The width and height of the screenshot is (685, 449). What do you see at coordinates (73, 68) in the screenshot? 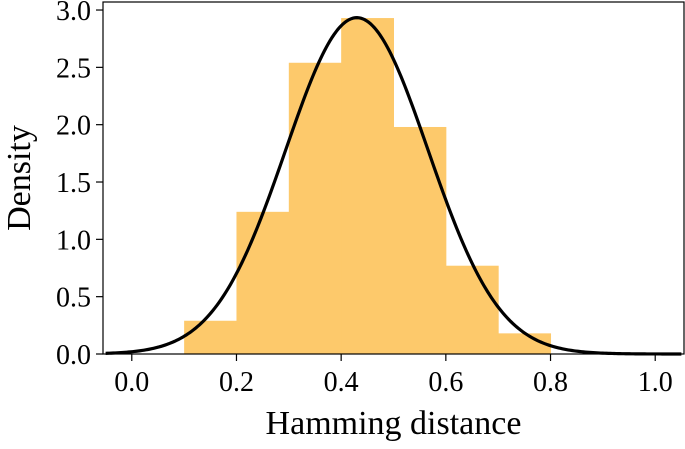
I see `y-tick-label: 2.5` at bounding box center [73, 68].